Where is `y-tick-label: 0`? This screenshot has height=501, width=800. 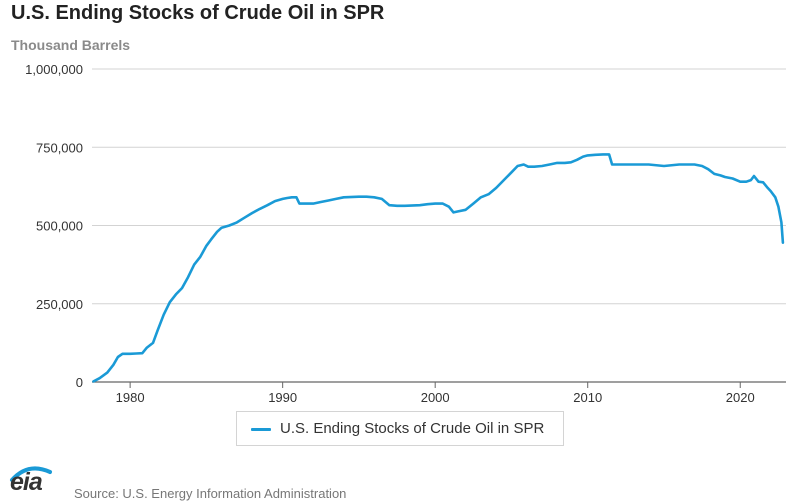 y-tick-label: 0 is located at coordinates (79, 382).